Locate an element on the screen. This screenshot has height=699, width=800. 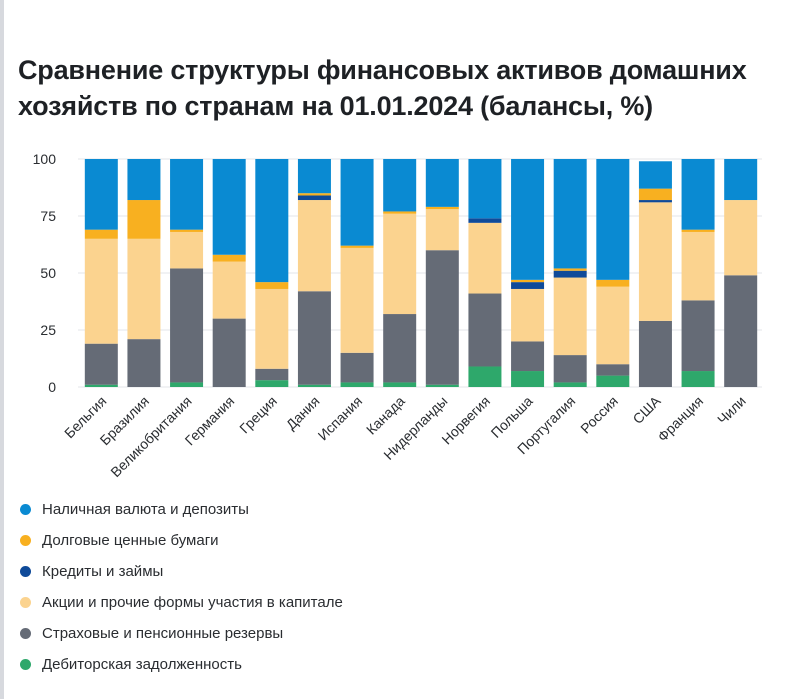
legend-item-equity: Акции и прочие формы участия в капитале is located at coordinates (181, 602).